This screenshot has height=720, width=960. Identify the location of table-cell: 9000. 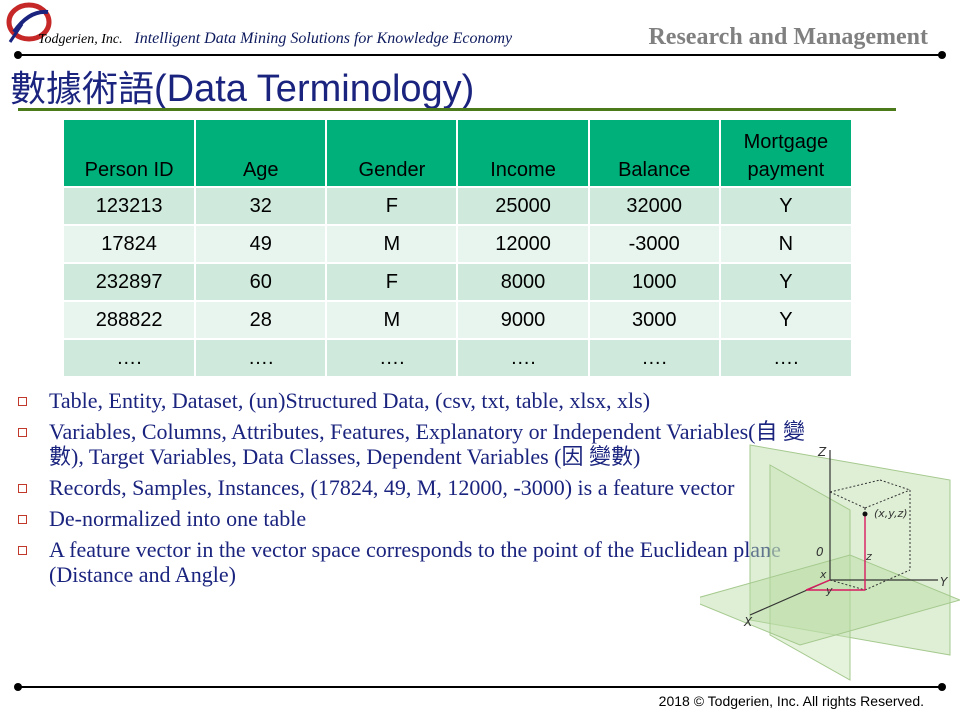
(523, 319).